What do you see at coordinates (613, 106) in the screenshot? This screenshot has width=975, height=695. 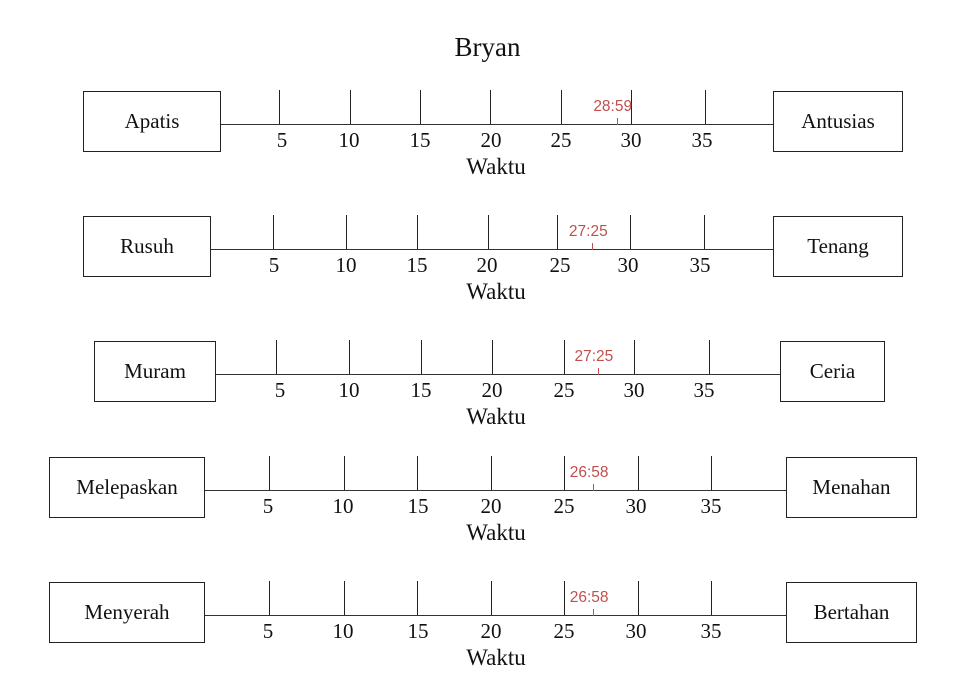 I see `time-marker-label: 28:59` at bounding box center [613, 106].